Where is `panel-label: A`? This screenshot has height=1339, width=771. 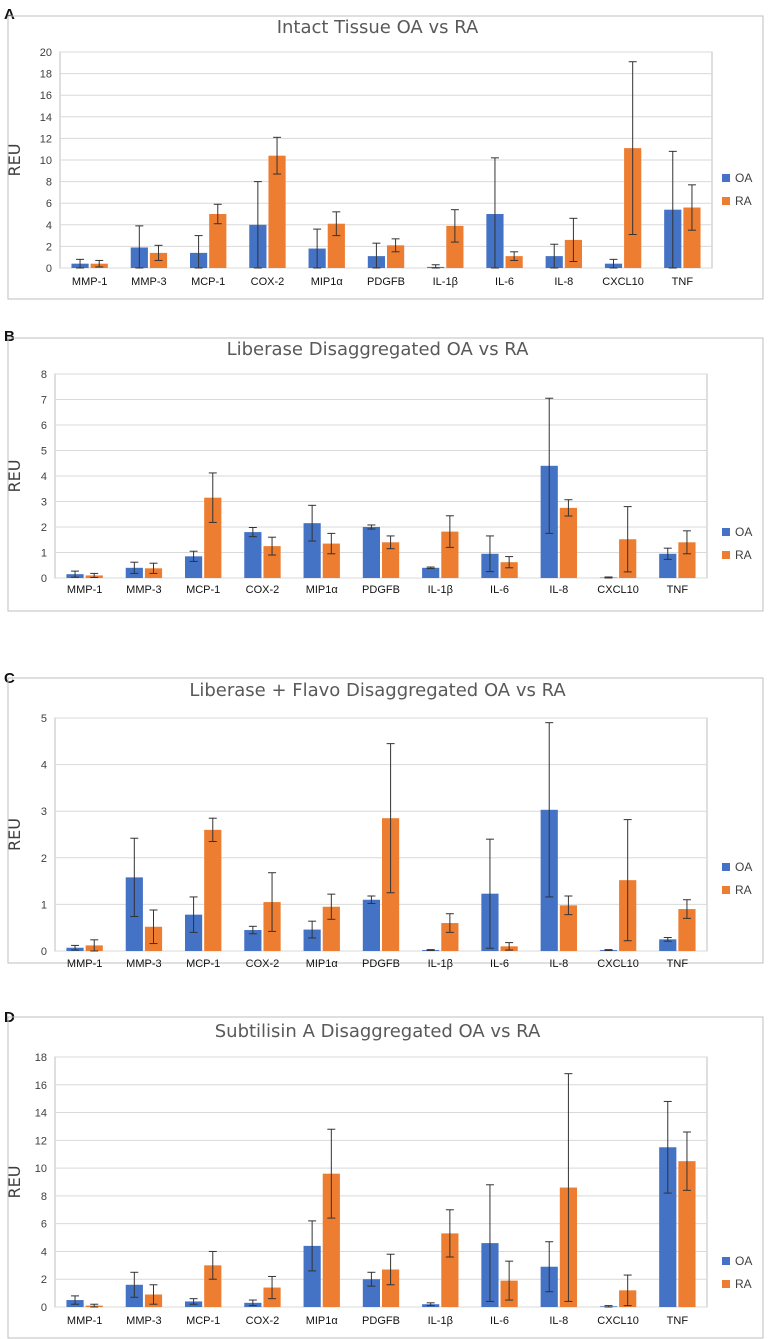
panel-label: A is located at coordinates (9, 14).